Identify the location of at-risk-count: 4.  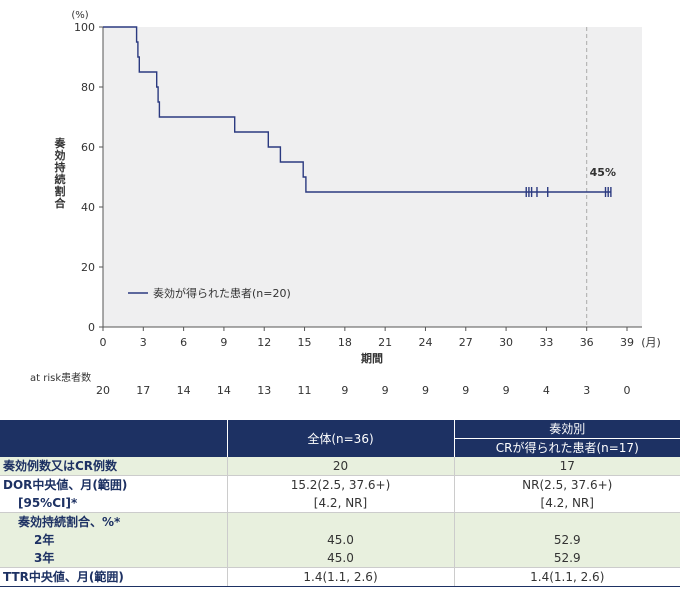
(546, 390).